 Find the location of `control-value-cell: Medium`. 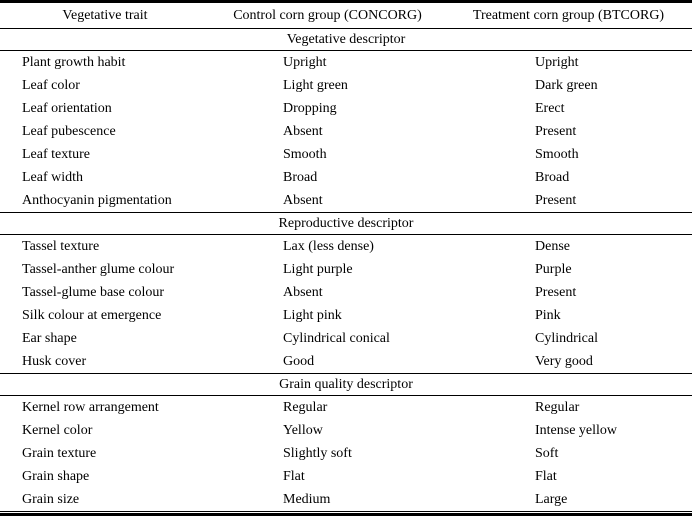

control-value-cell: Medium is located at coordinates (307, 499).